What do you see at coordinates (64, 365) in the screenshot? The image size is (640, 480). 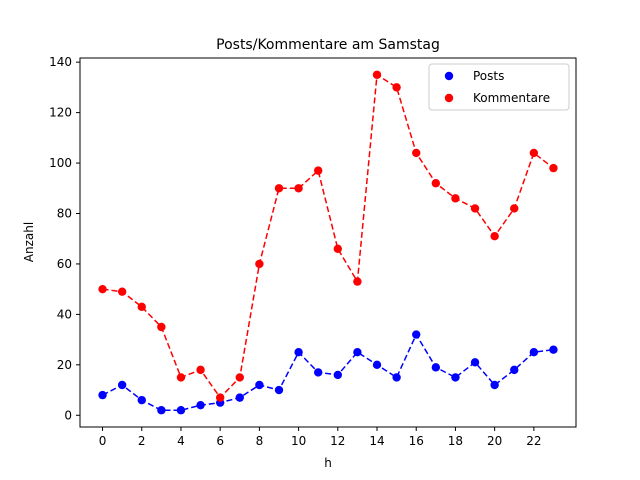 I see `y-tick-label: 20` at bounding box center [64, 365].